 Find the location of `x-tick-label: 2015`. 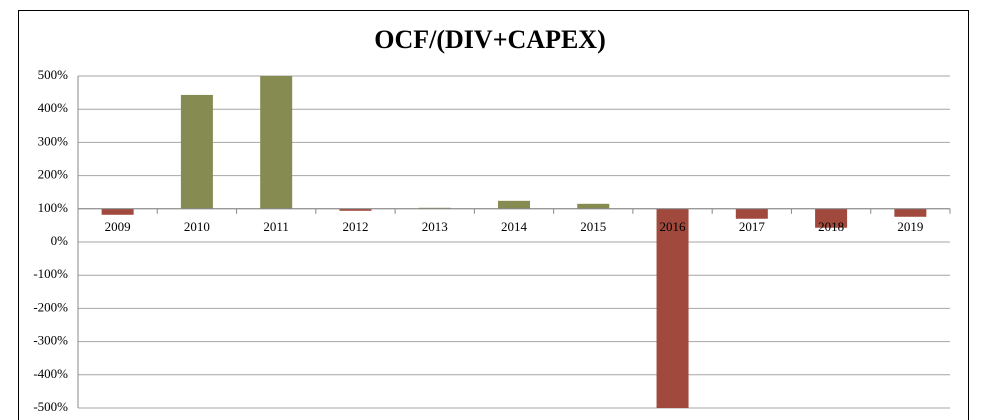

x-tick-label: 2015 is located at coordinates (593, 226).